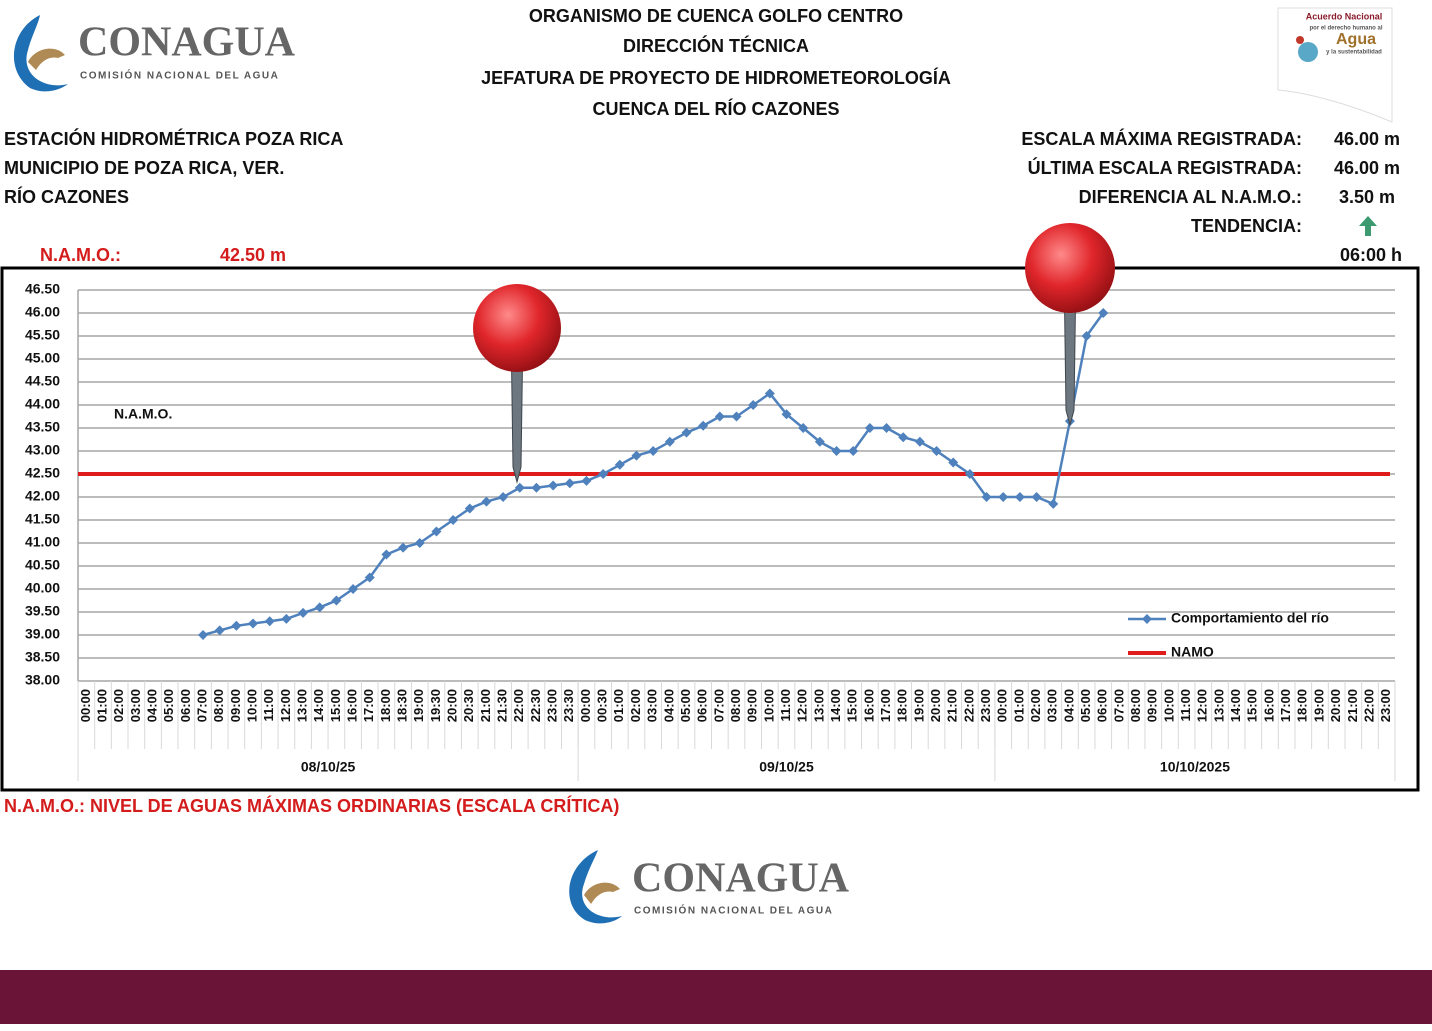 Image resolution: width=1432 pixels, height=1031 pixels. I want to click on y-tick-label: 39.00, so click(42, 634).